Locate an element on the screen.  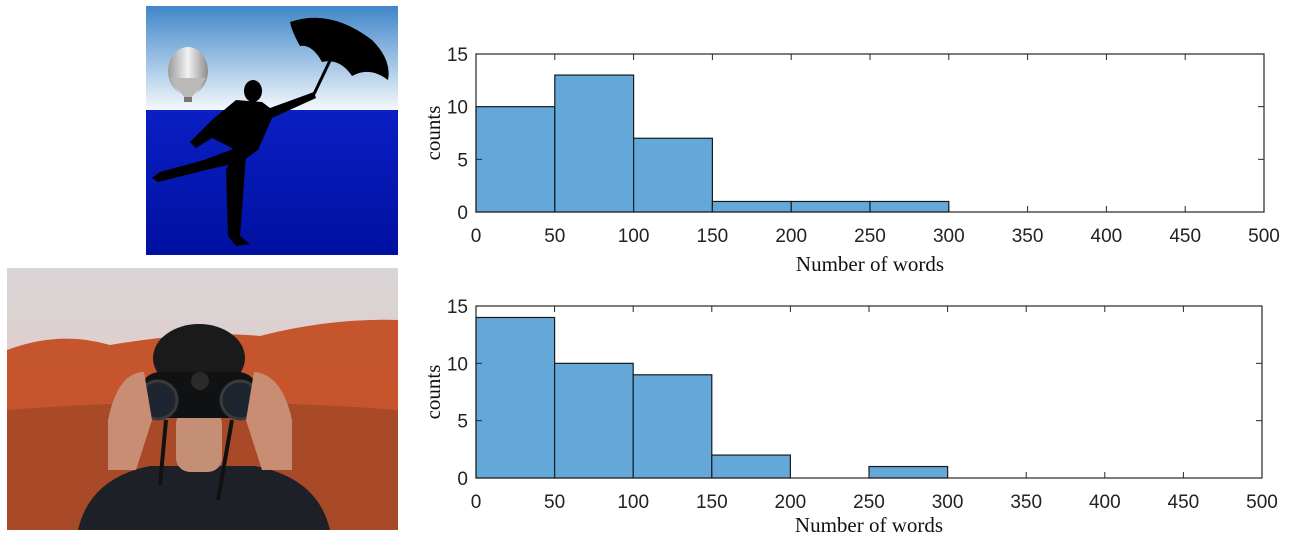
person-with-binoculars is located at coordinates (204, 427).